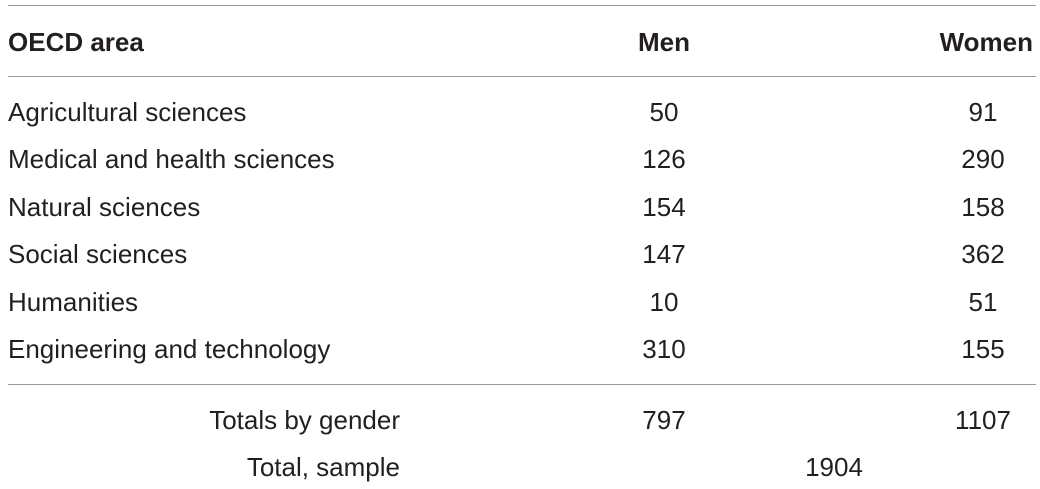 This screenshot has width=1040, height=489. What do you see at coordinates (171, 159) in the screenshot?
I see `area-cell: Medical and health sciences` at bounding box center [171, 159].